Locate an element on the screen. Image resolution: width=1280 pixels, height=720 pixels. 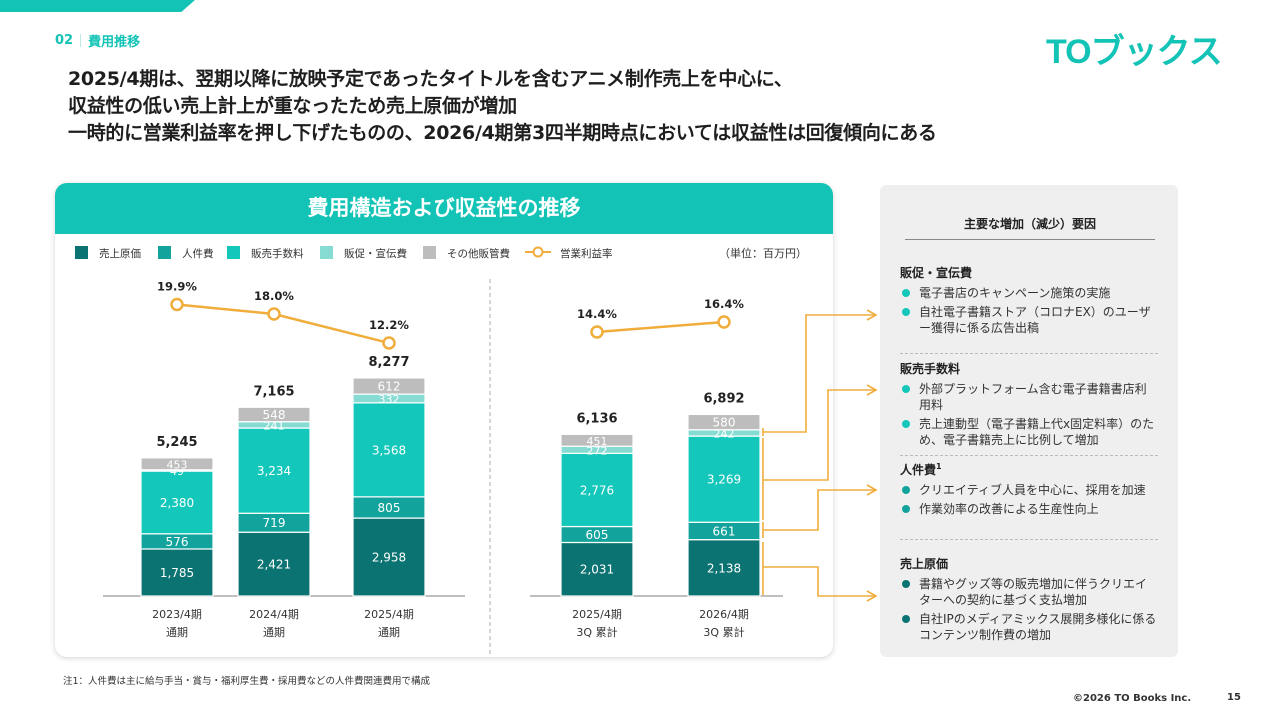
data-label-personnel: 661 is located at coordinates (724, 531).